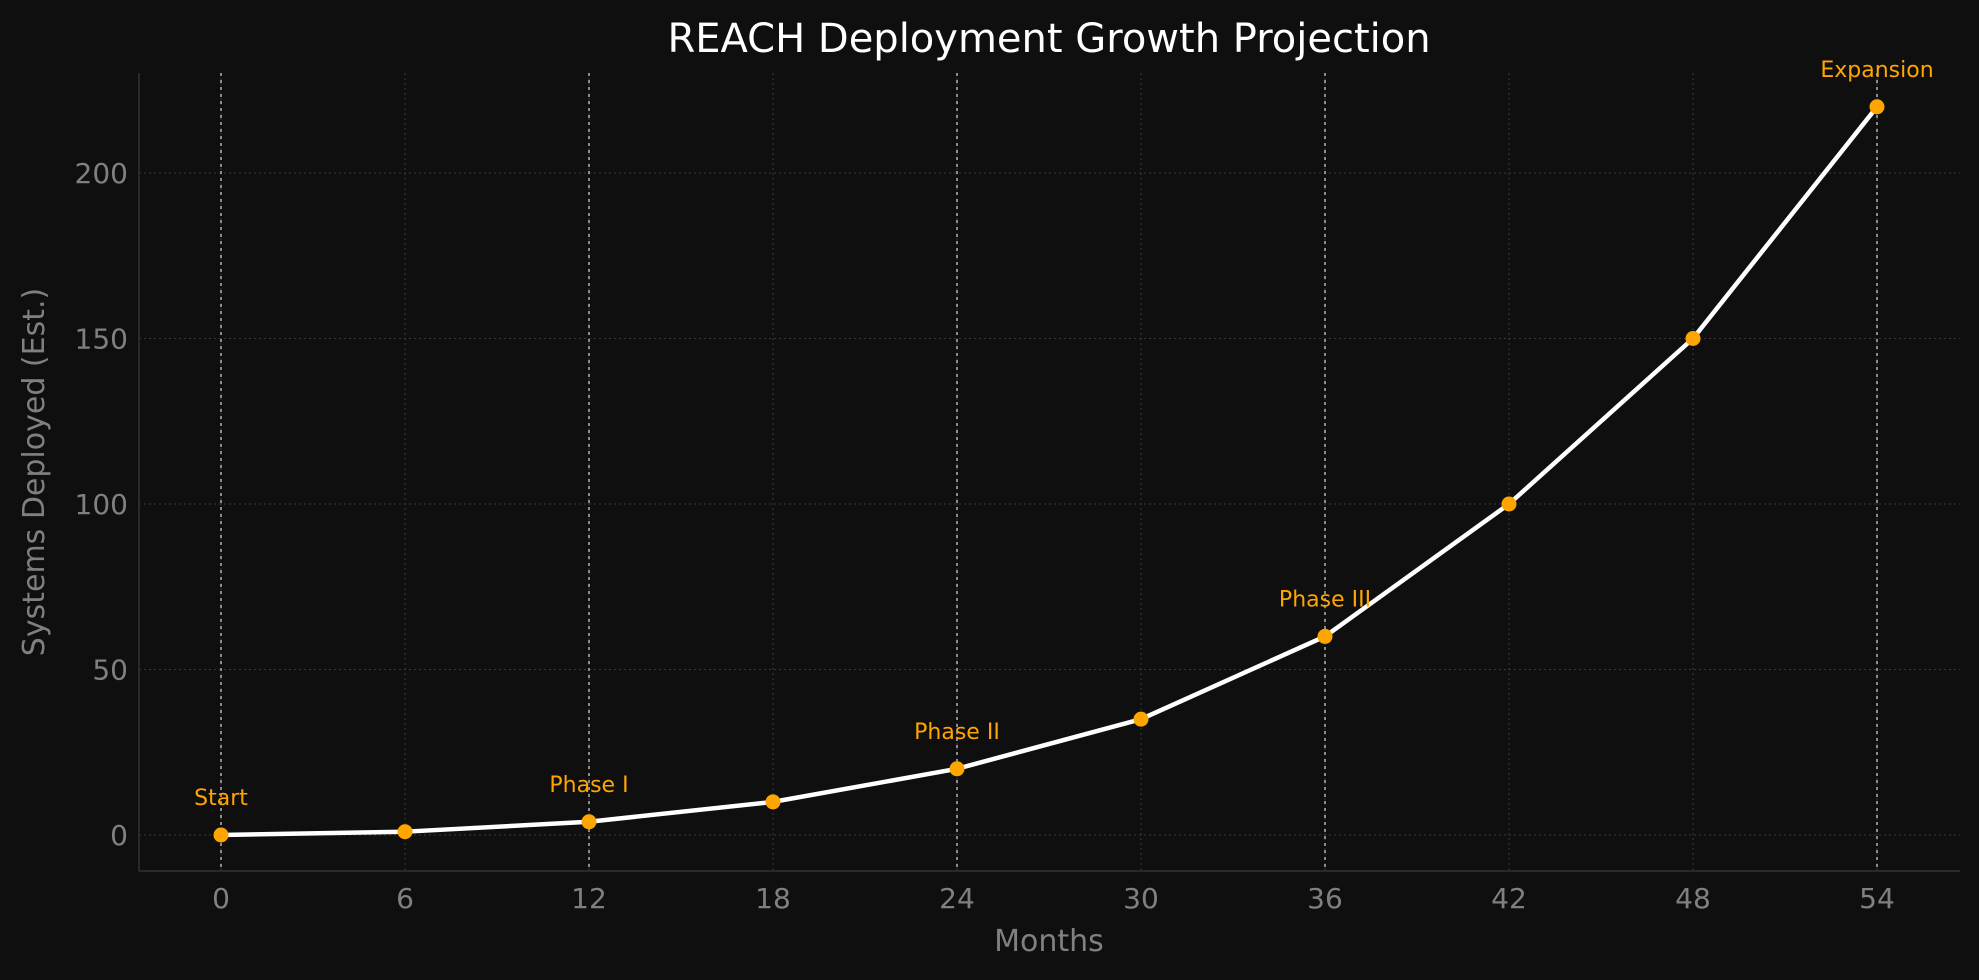 The width and height of the screenshot is (1979, 980). Describe the element at coordinates (1048, 39) in the screenshot. I see `chart-title: REACH Deployment Growth Projection` at that location.